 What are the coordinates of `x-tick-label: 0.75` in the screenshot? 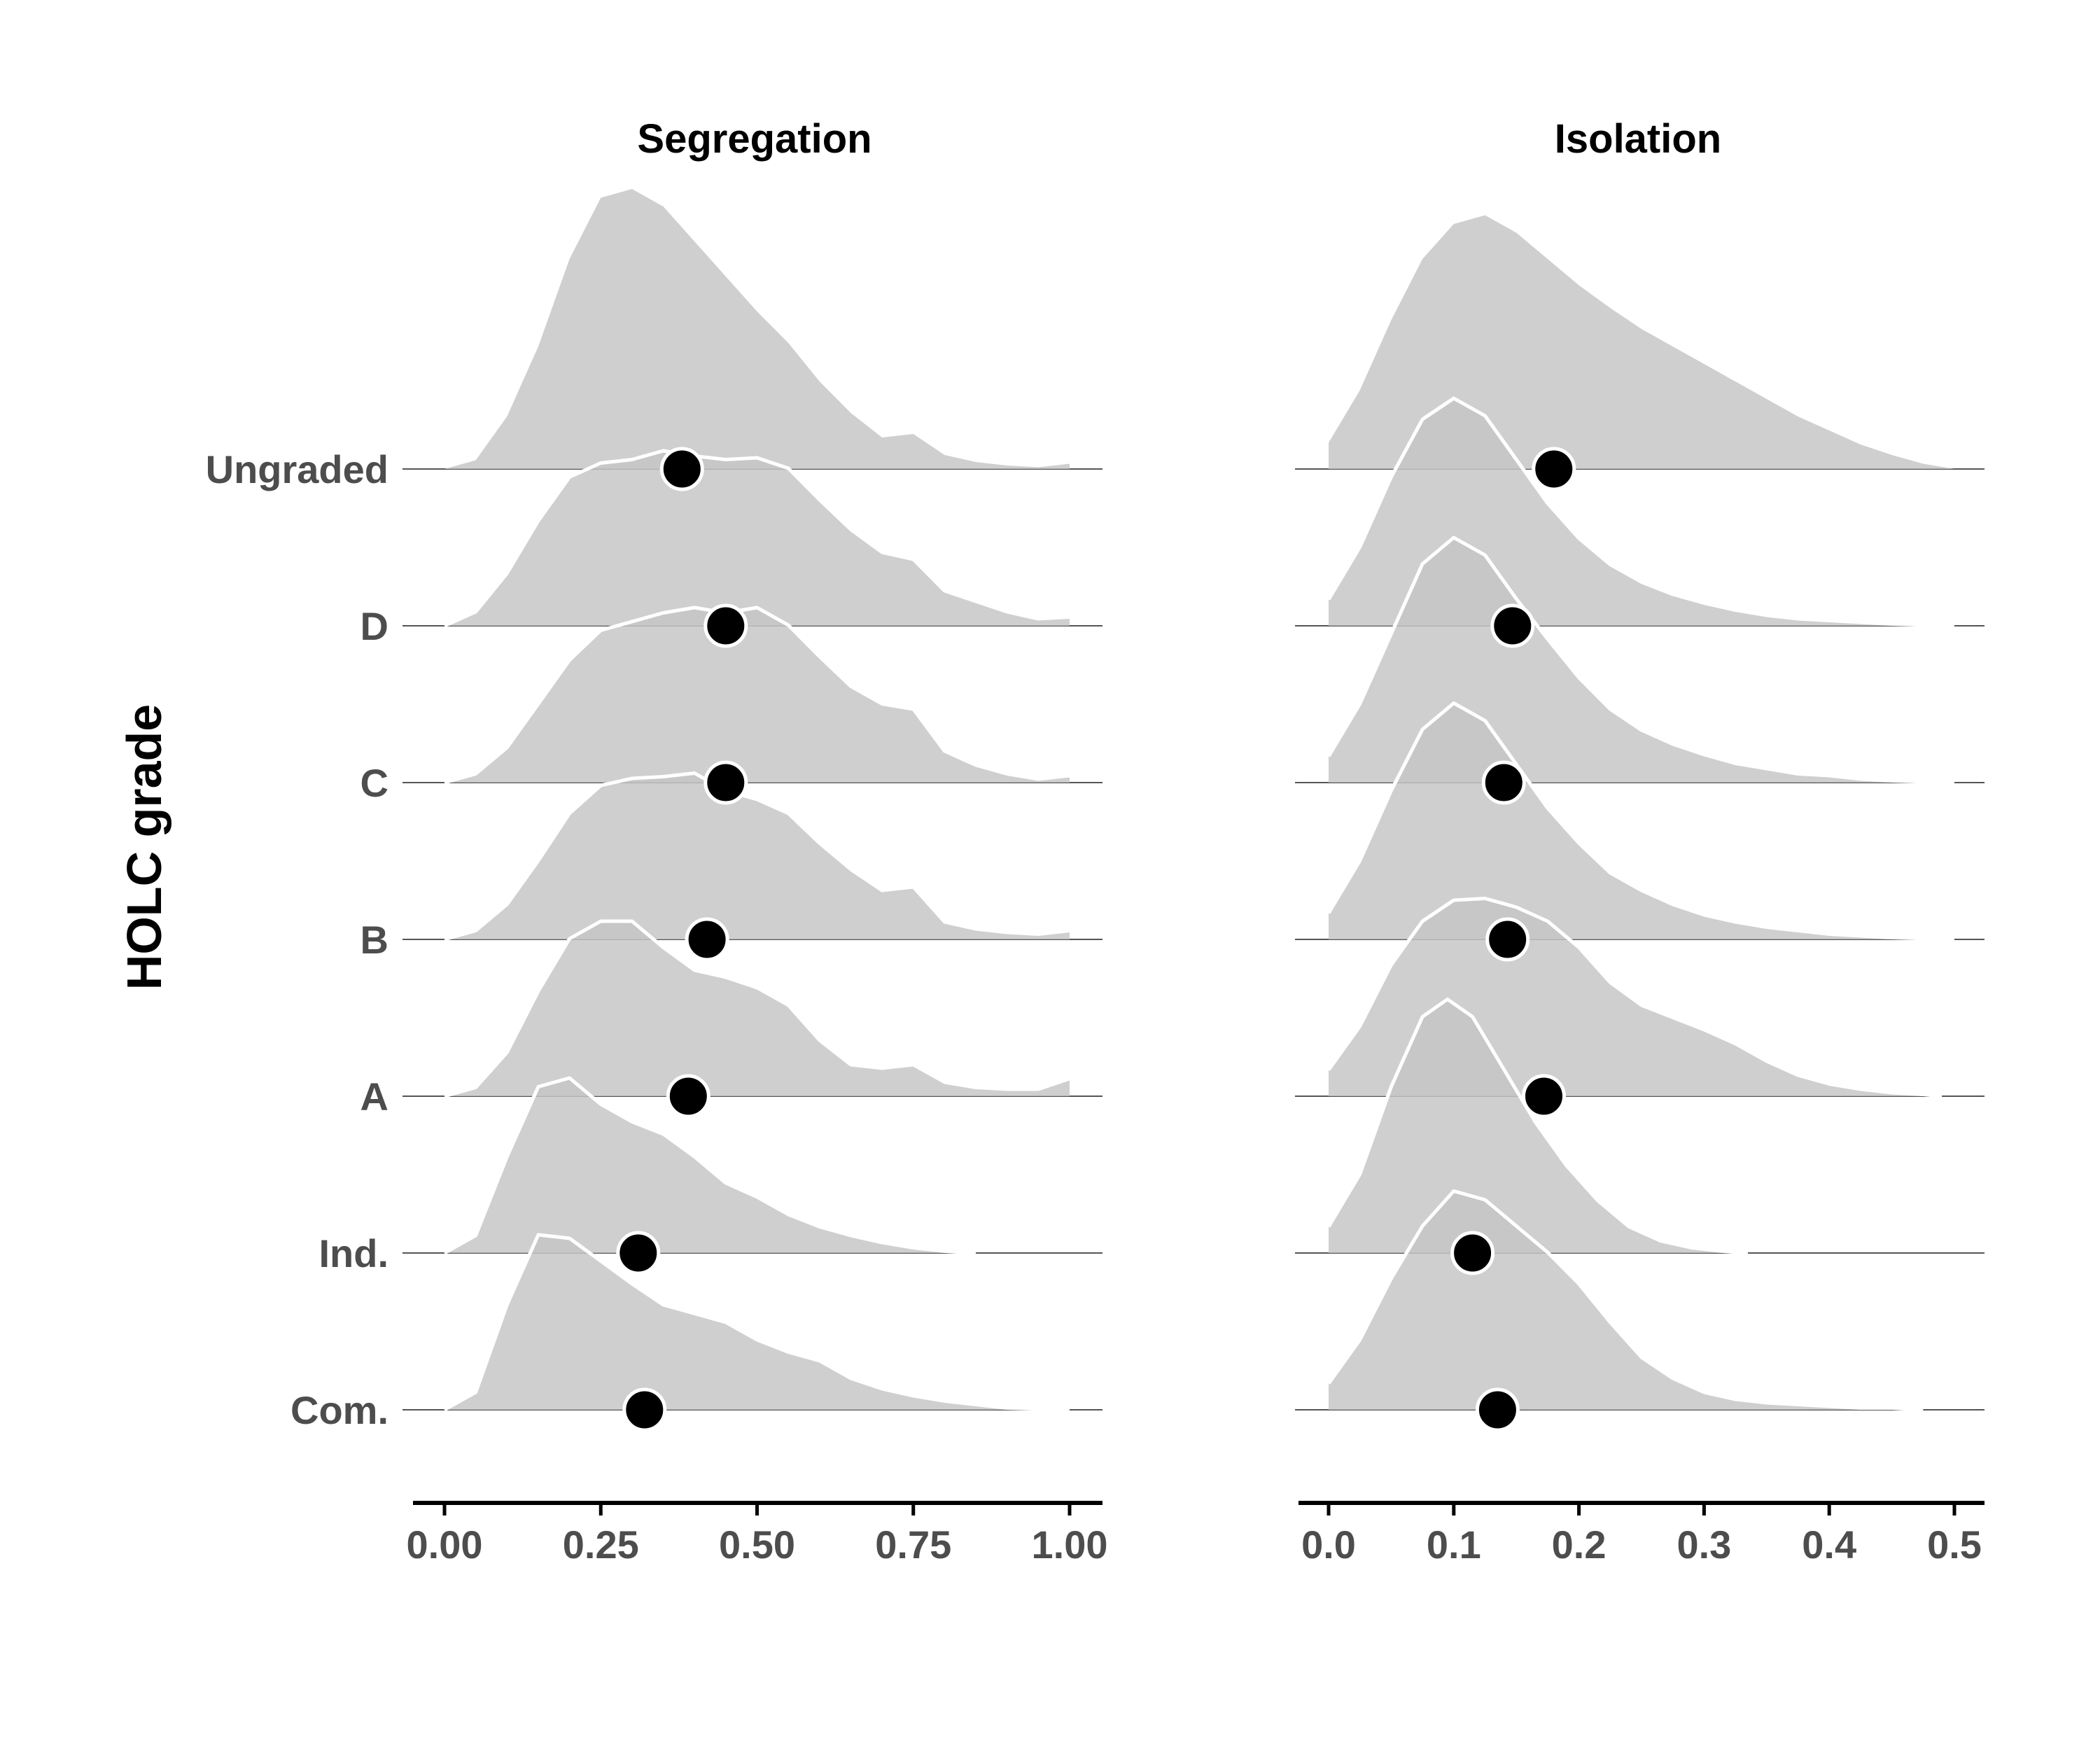 It's located at (913, 1544).